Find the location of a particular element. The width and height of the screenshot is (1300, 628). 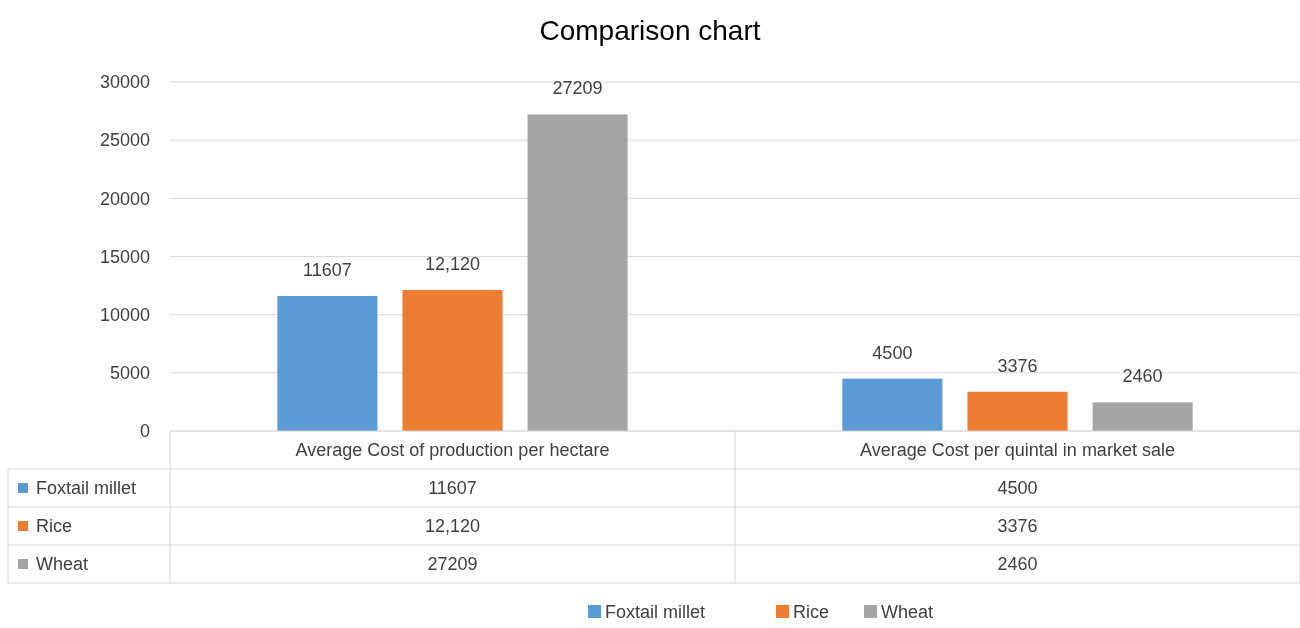

text: 3376 is located at coordinates (1017, 365).